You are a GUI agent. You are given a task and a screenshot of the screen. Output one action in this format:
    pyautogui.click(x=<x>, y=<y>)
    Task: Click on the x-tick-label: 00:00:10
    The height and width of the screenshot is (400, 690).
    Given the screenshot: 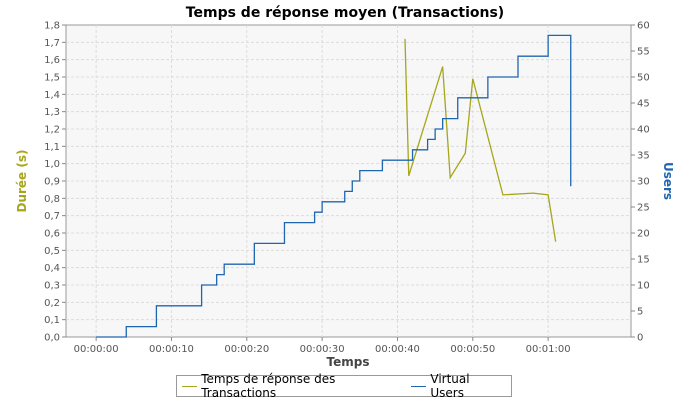 What is the action you would take?
    pyautogui.click(x=171, y=349)
    